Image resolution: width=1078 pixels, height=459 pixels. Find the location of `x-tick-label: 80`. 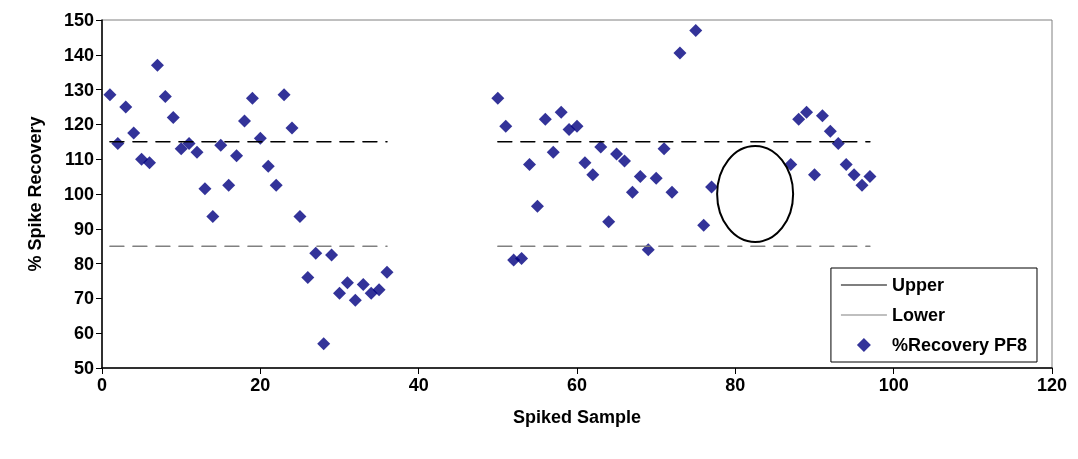

x-tick-label: 80 is located at coordinates (735, 385).